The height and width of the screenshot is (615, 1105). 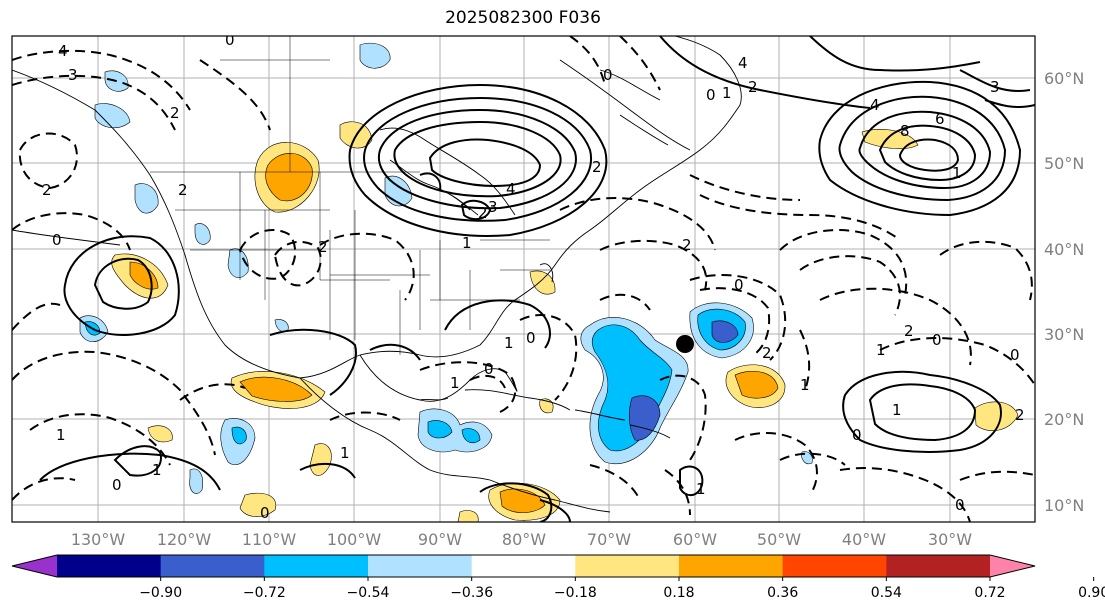 I want to click on lon-label: 80°W, so click(x=524, y=539).